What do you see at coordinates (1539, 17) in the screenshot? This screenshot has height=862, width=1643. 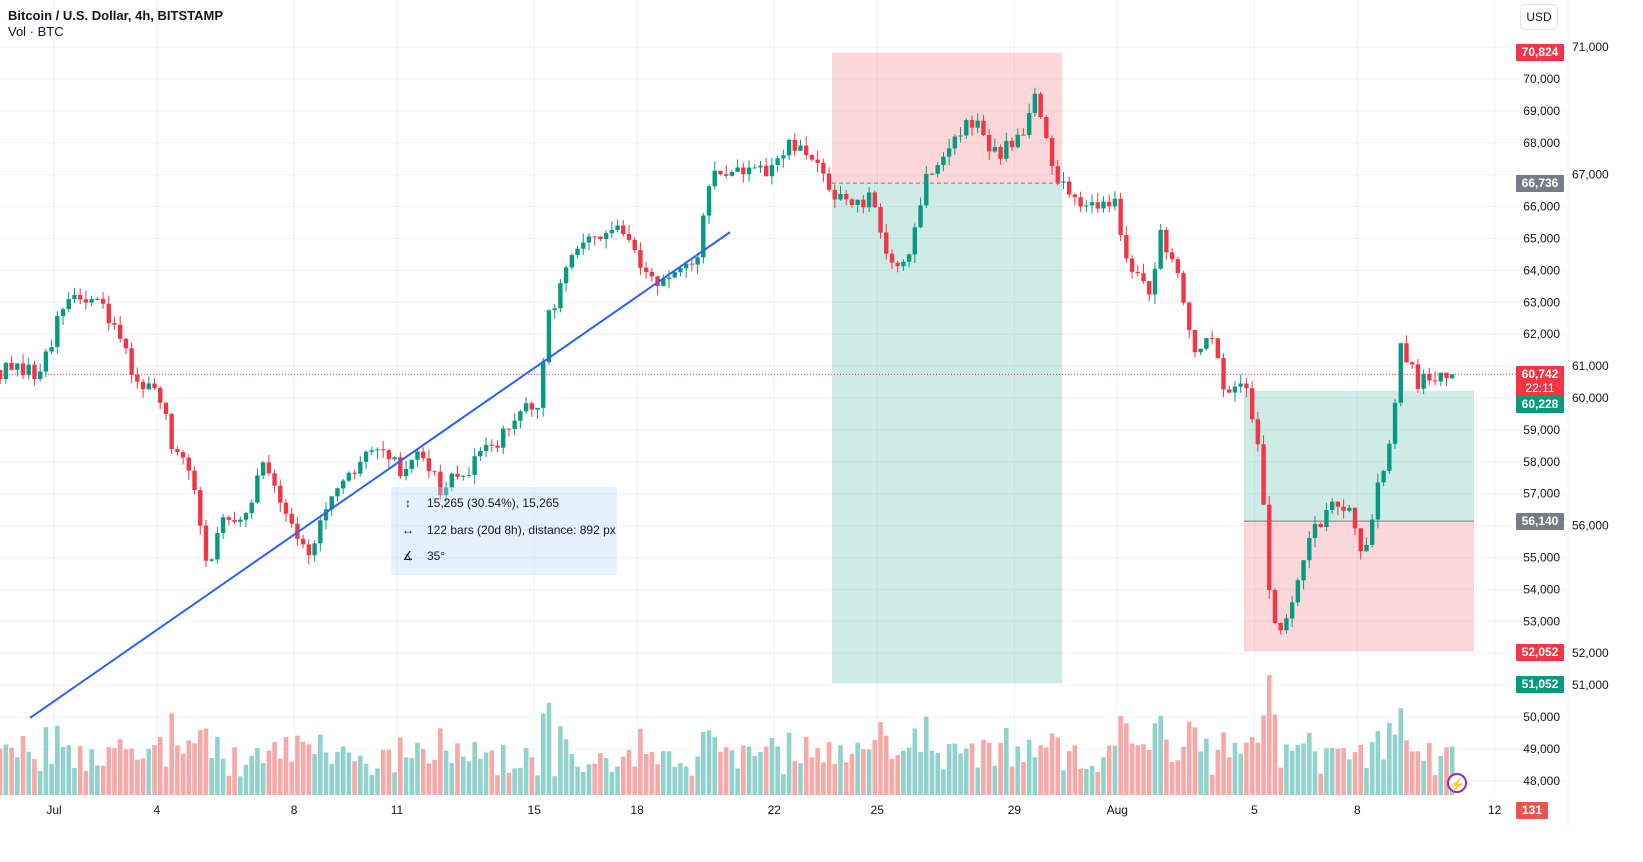 I see `currency-button: USD` at bounding box center [1539, 17].